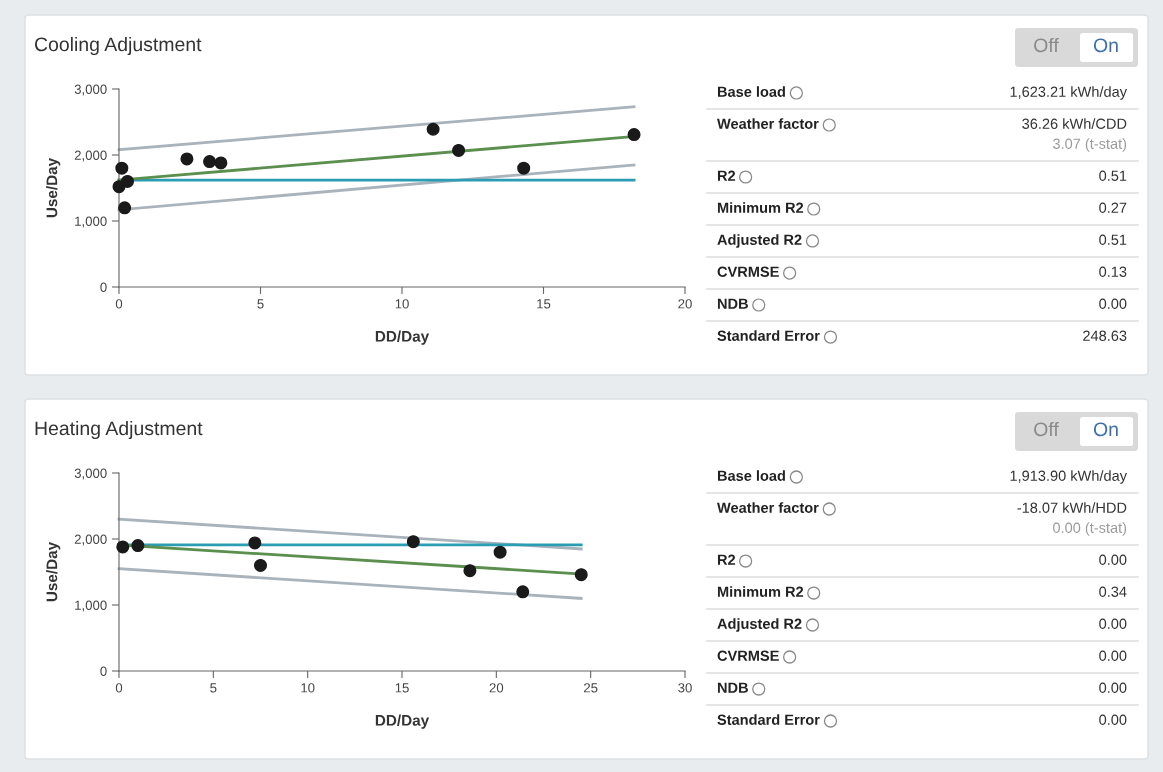 This screenshot has height=772, width=1163. Describe the element at coordinates (590, 688) in the screenshot. I see `x-tick-label: 25` at that location.